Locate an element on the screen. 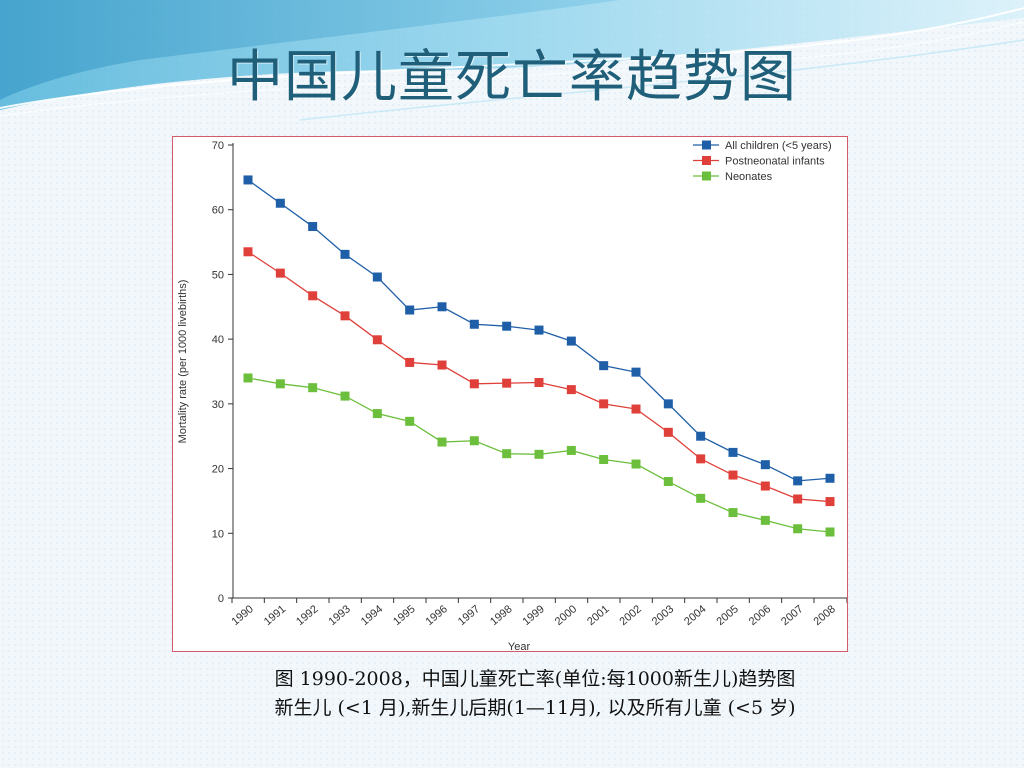 The image size is (1024, 768). x-tick-label: 1992 is located at coordinates (307, 615).